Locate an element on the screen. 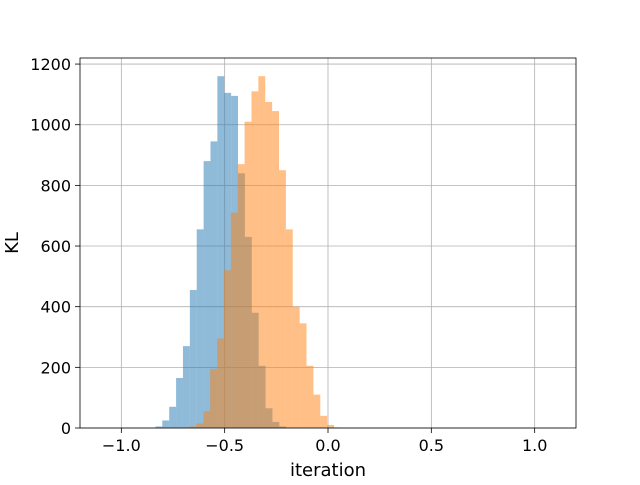 This screenshot has height=485, width=640. y-tick-label: 400 is located at coordinates (55, 307).